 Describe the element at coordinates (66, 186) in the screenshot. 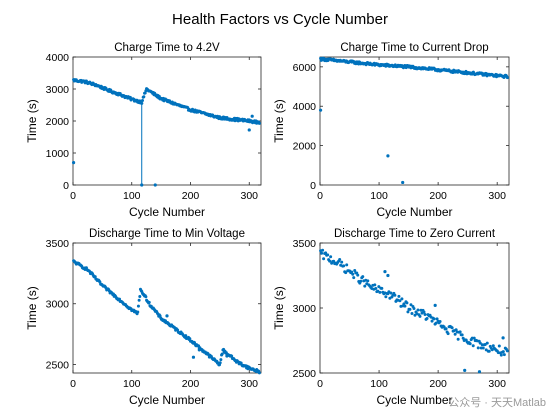

I see `y-tick-label: 0` at that location.